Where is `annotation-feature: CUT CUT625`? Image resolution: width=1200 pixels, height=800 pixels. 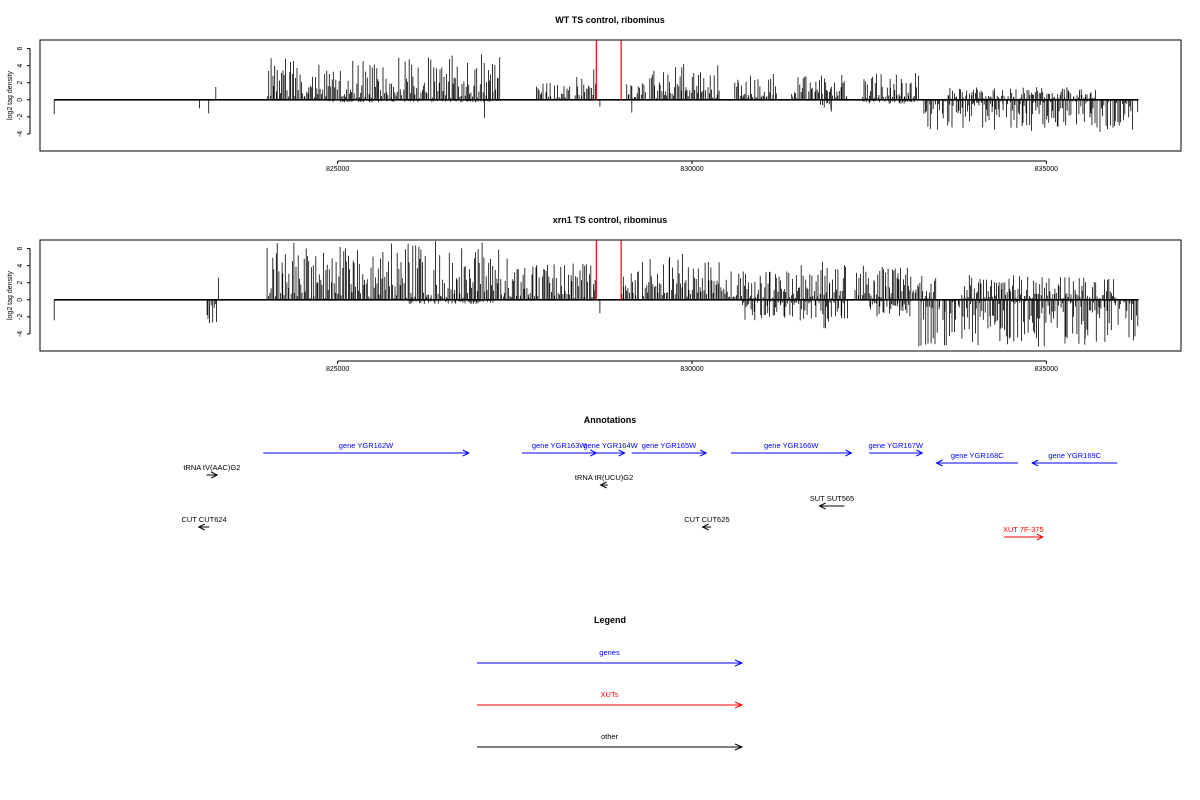
annotation-feature: CUT CUT625 is located at coordinates (707, 523).